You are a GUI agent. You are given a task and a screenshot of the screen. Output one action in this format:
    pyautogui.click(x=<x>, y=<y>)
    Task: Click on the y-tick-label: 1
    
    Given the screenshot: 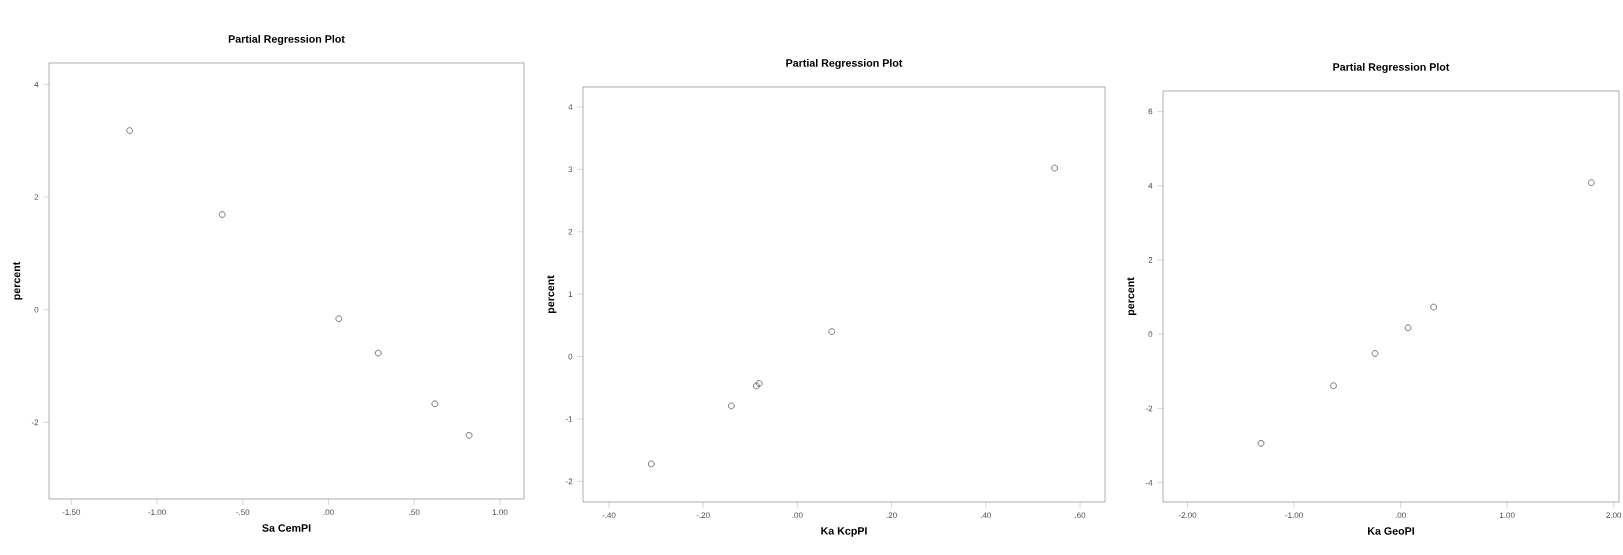 What is the action you would take?
    pyautogui.click(x=570, y=294)
    